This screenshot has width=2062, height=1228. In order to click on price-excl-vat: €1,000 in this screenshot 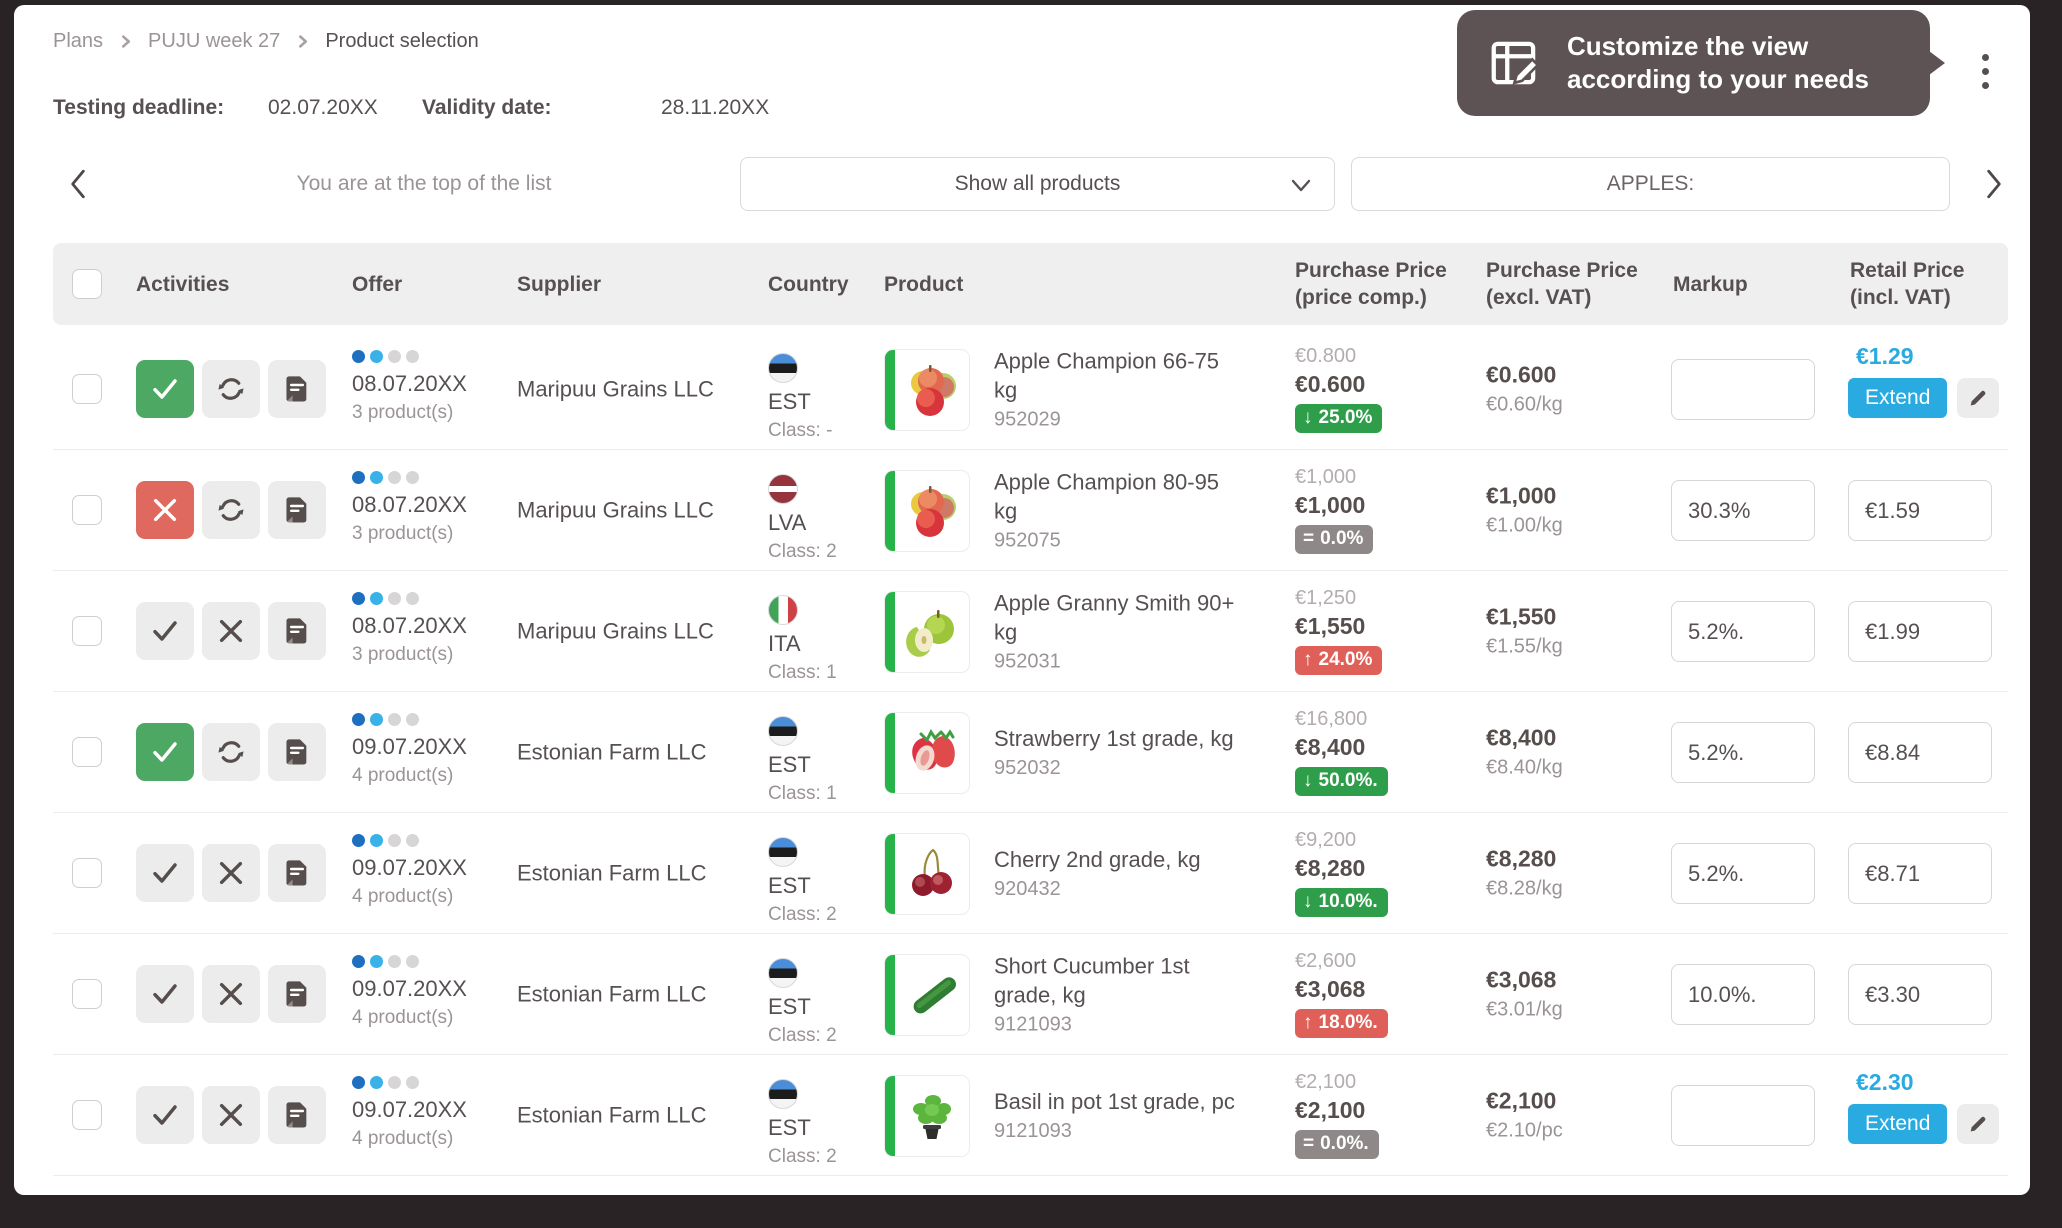, I will do `click(1521, 495)`.